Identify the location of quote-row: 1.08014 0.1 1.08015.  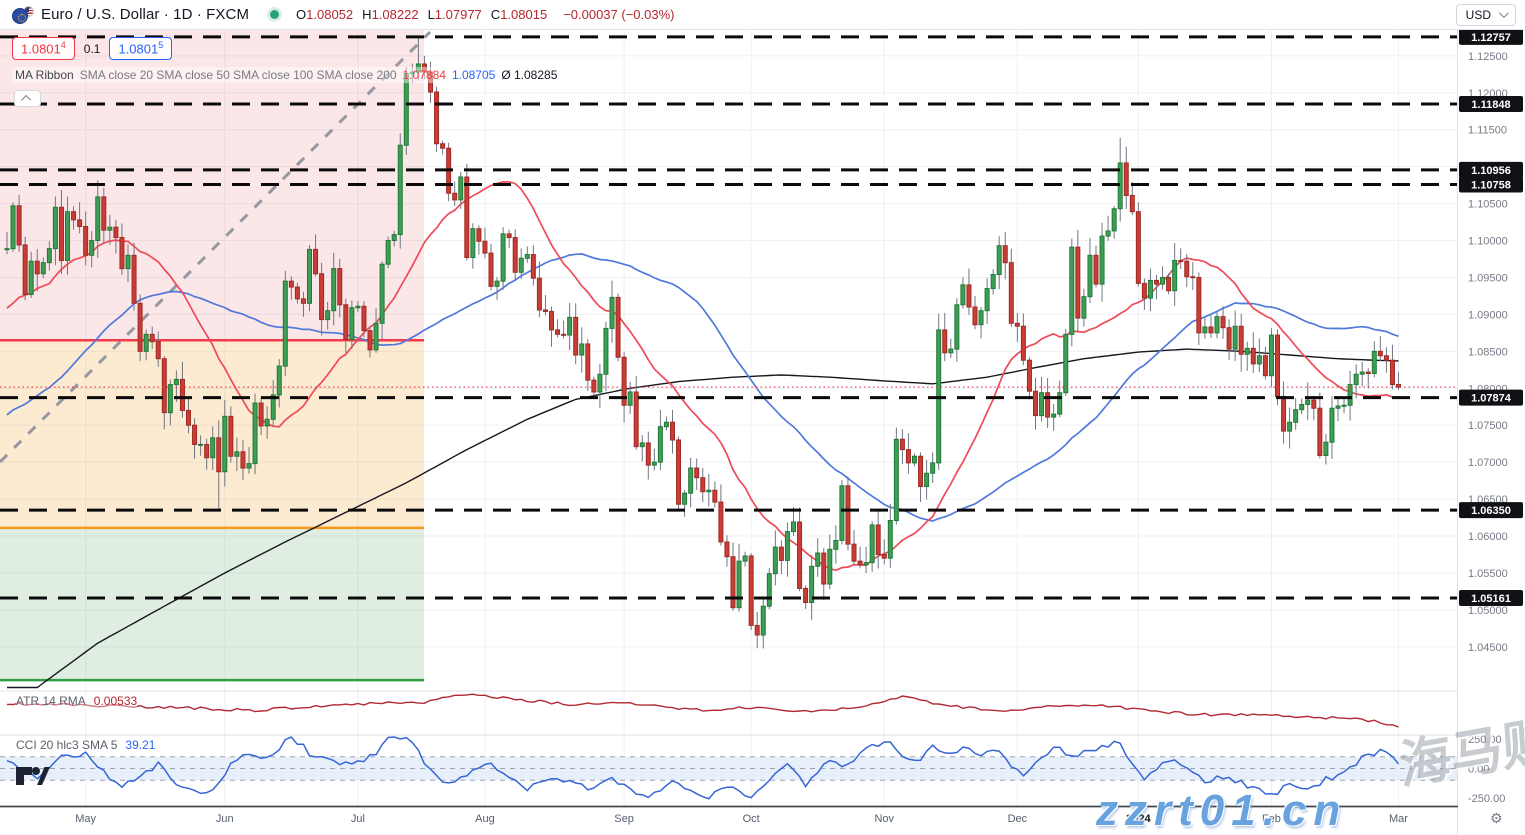
(92, 49).